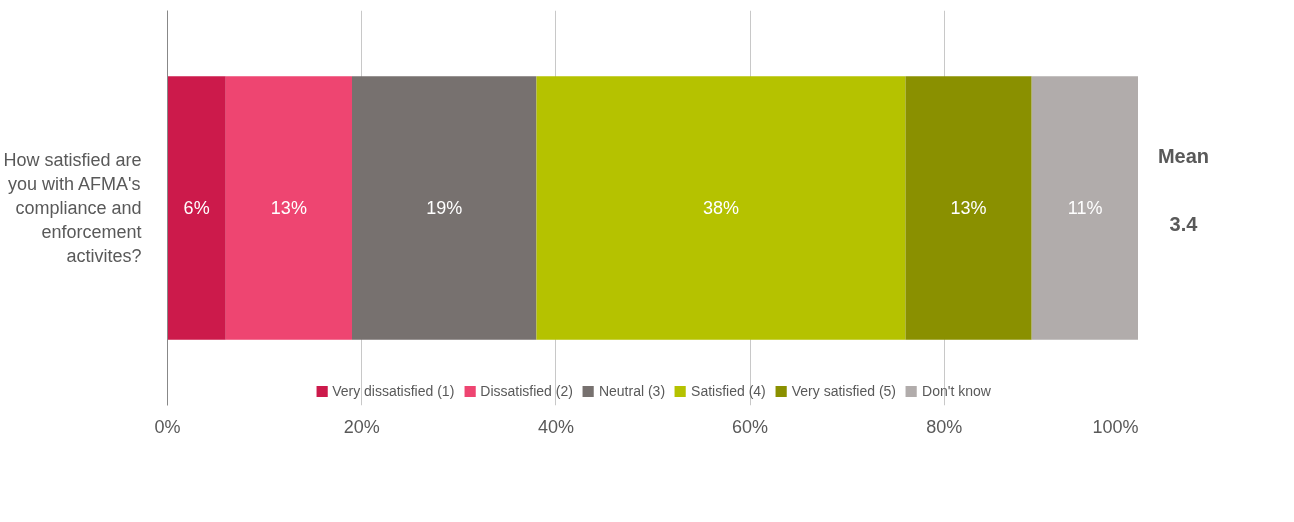  Describe the element at coordinates (1184, 223) in the screenshot. I see `text: 3.4` at that location.